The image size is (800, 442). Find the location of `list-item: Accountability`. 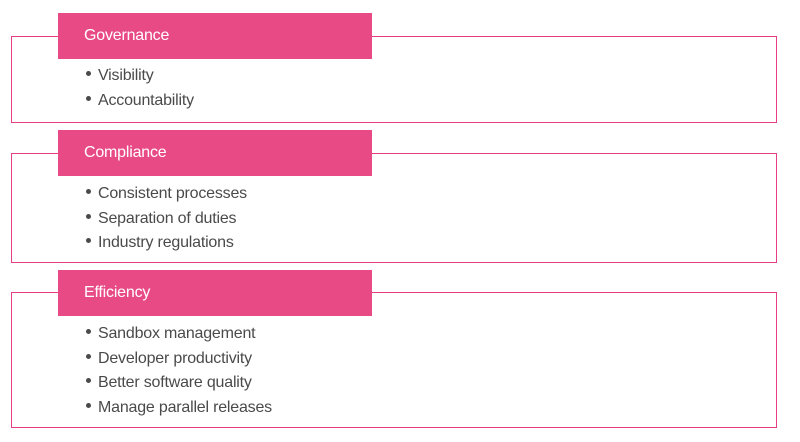

list-item: Accountability is located at coordinates (140, 101).